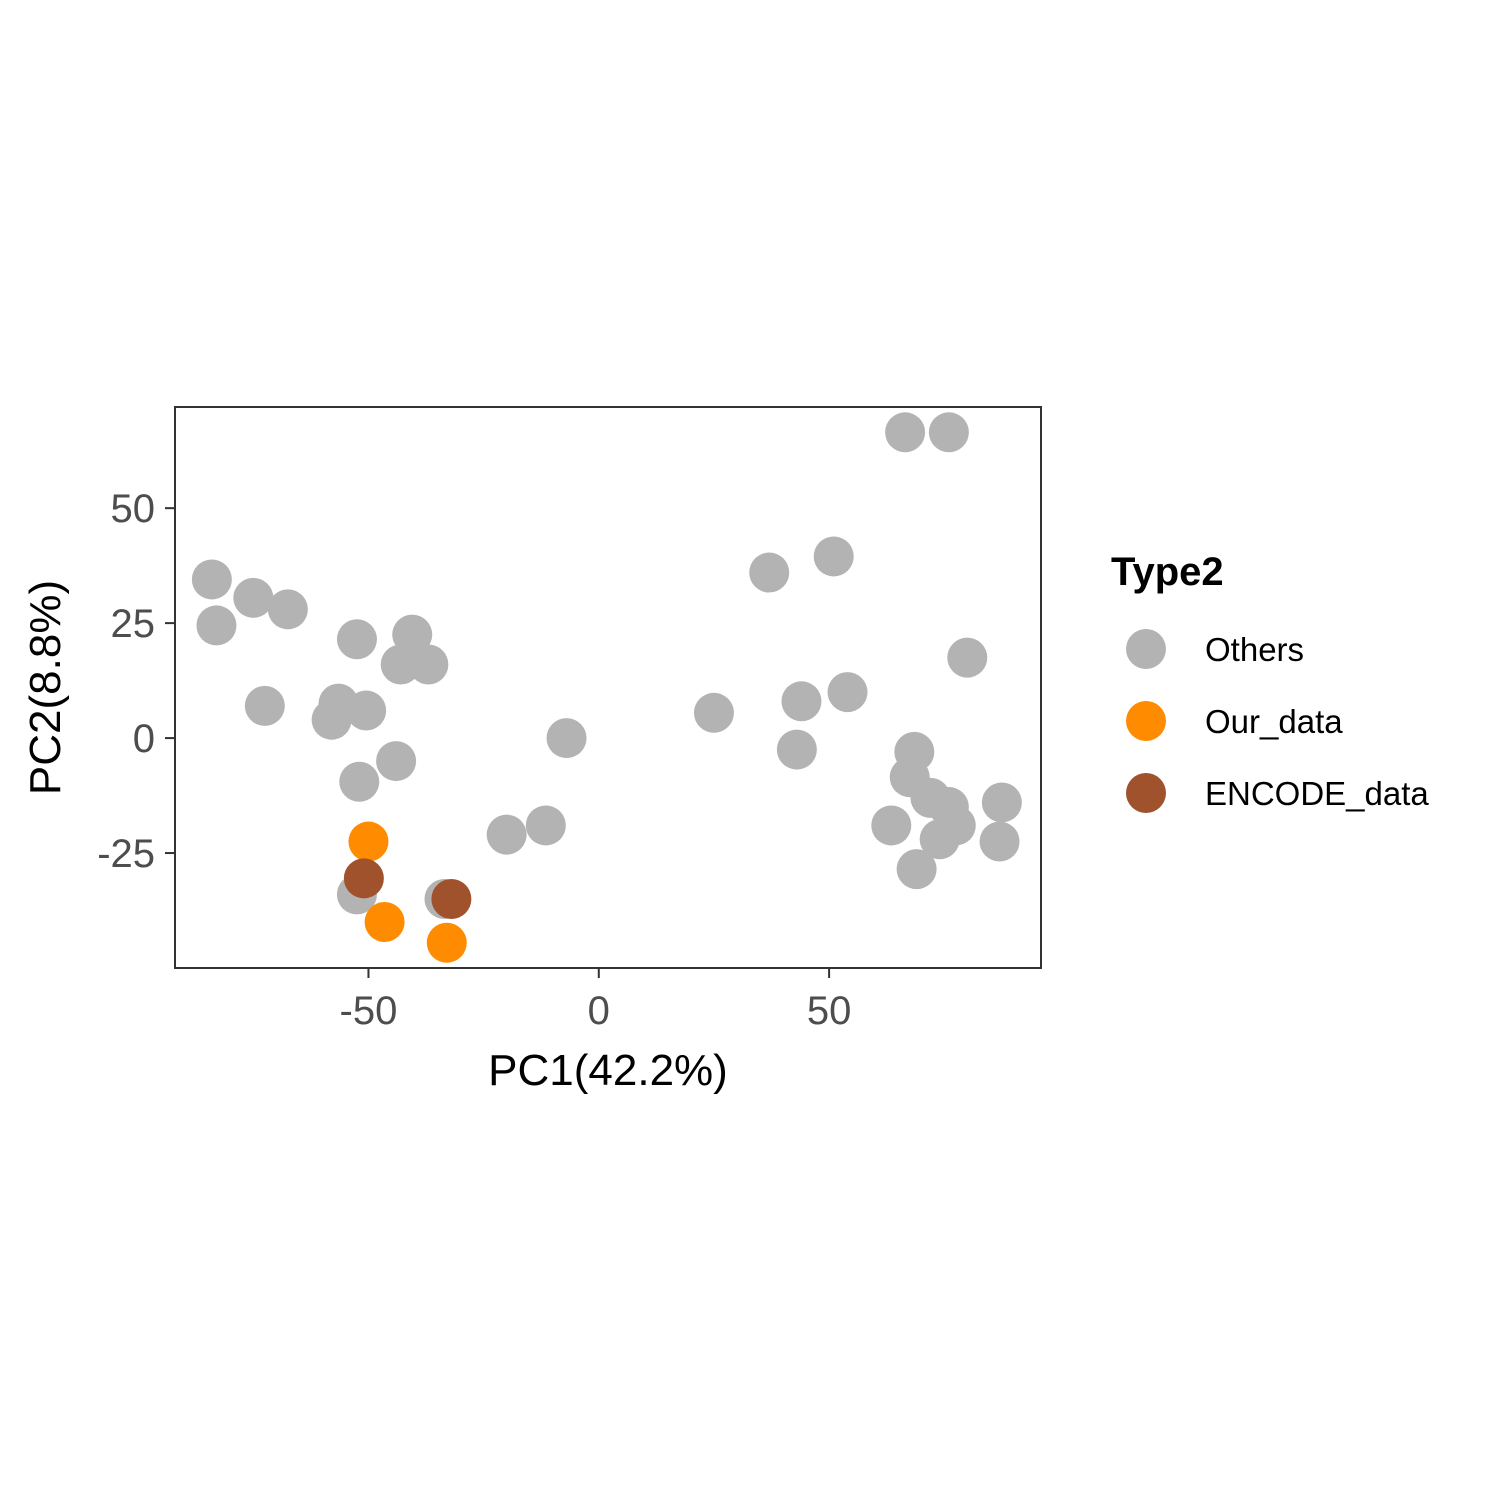  What do you see at coordinates (1274, 721) in the screenshot?
I see `legend-label-our-data: Our_data` at bounding box center [1274, 721].